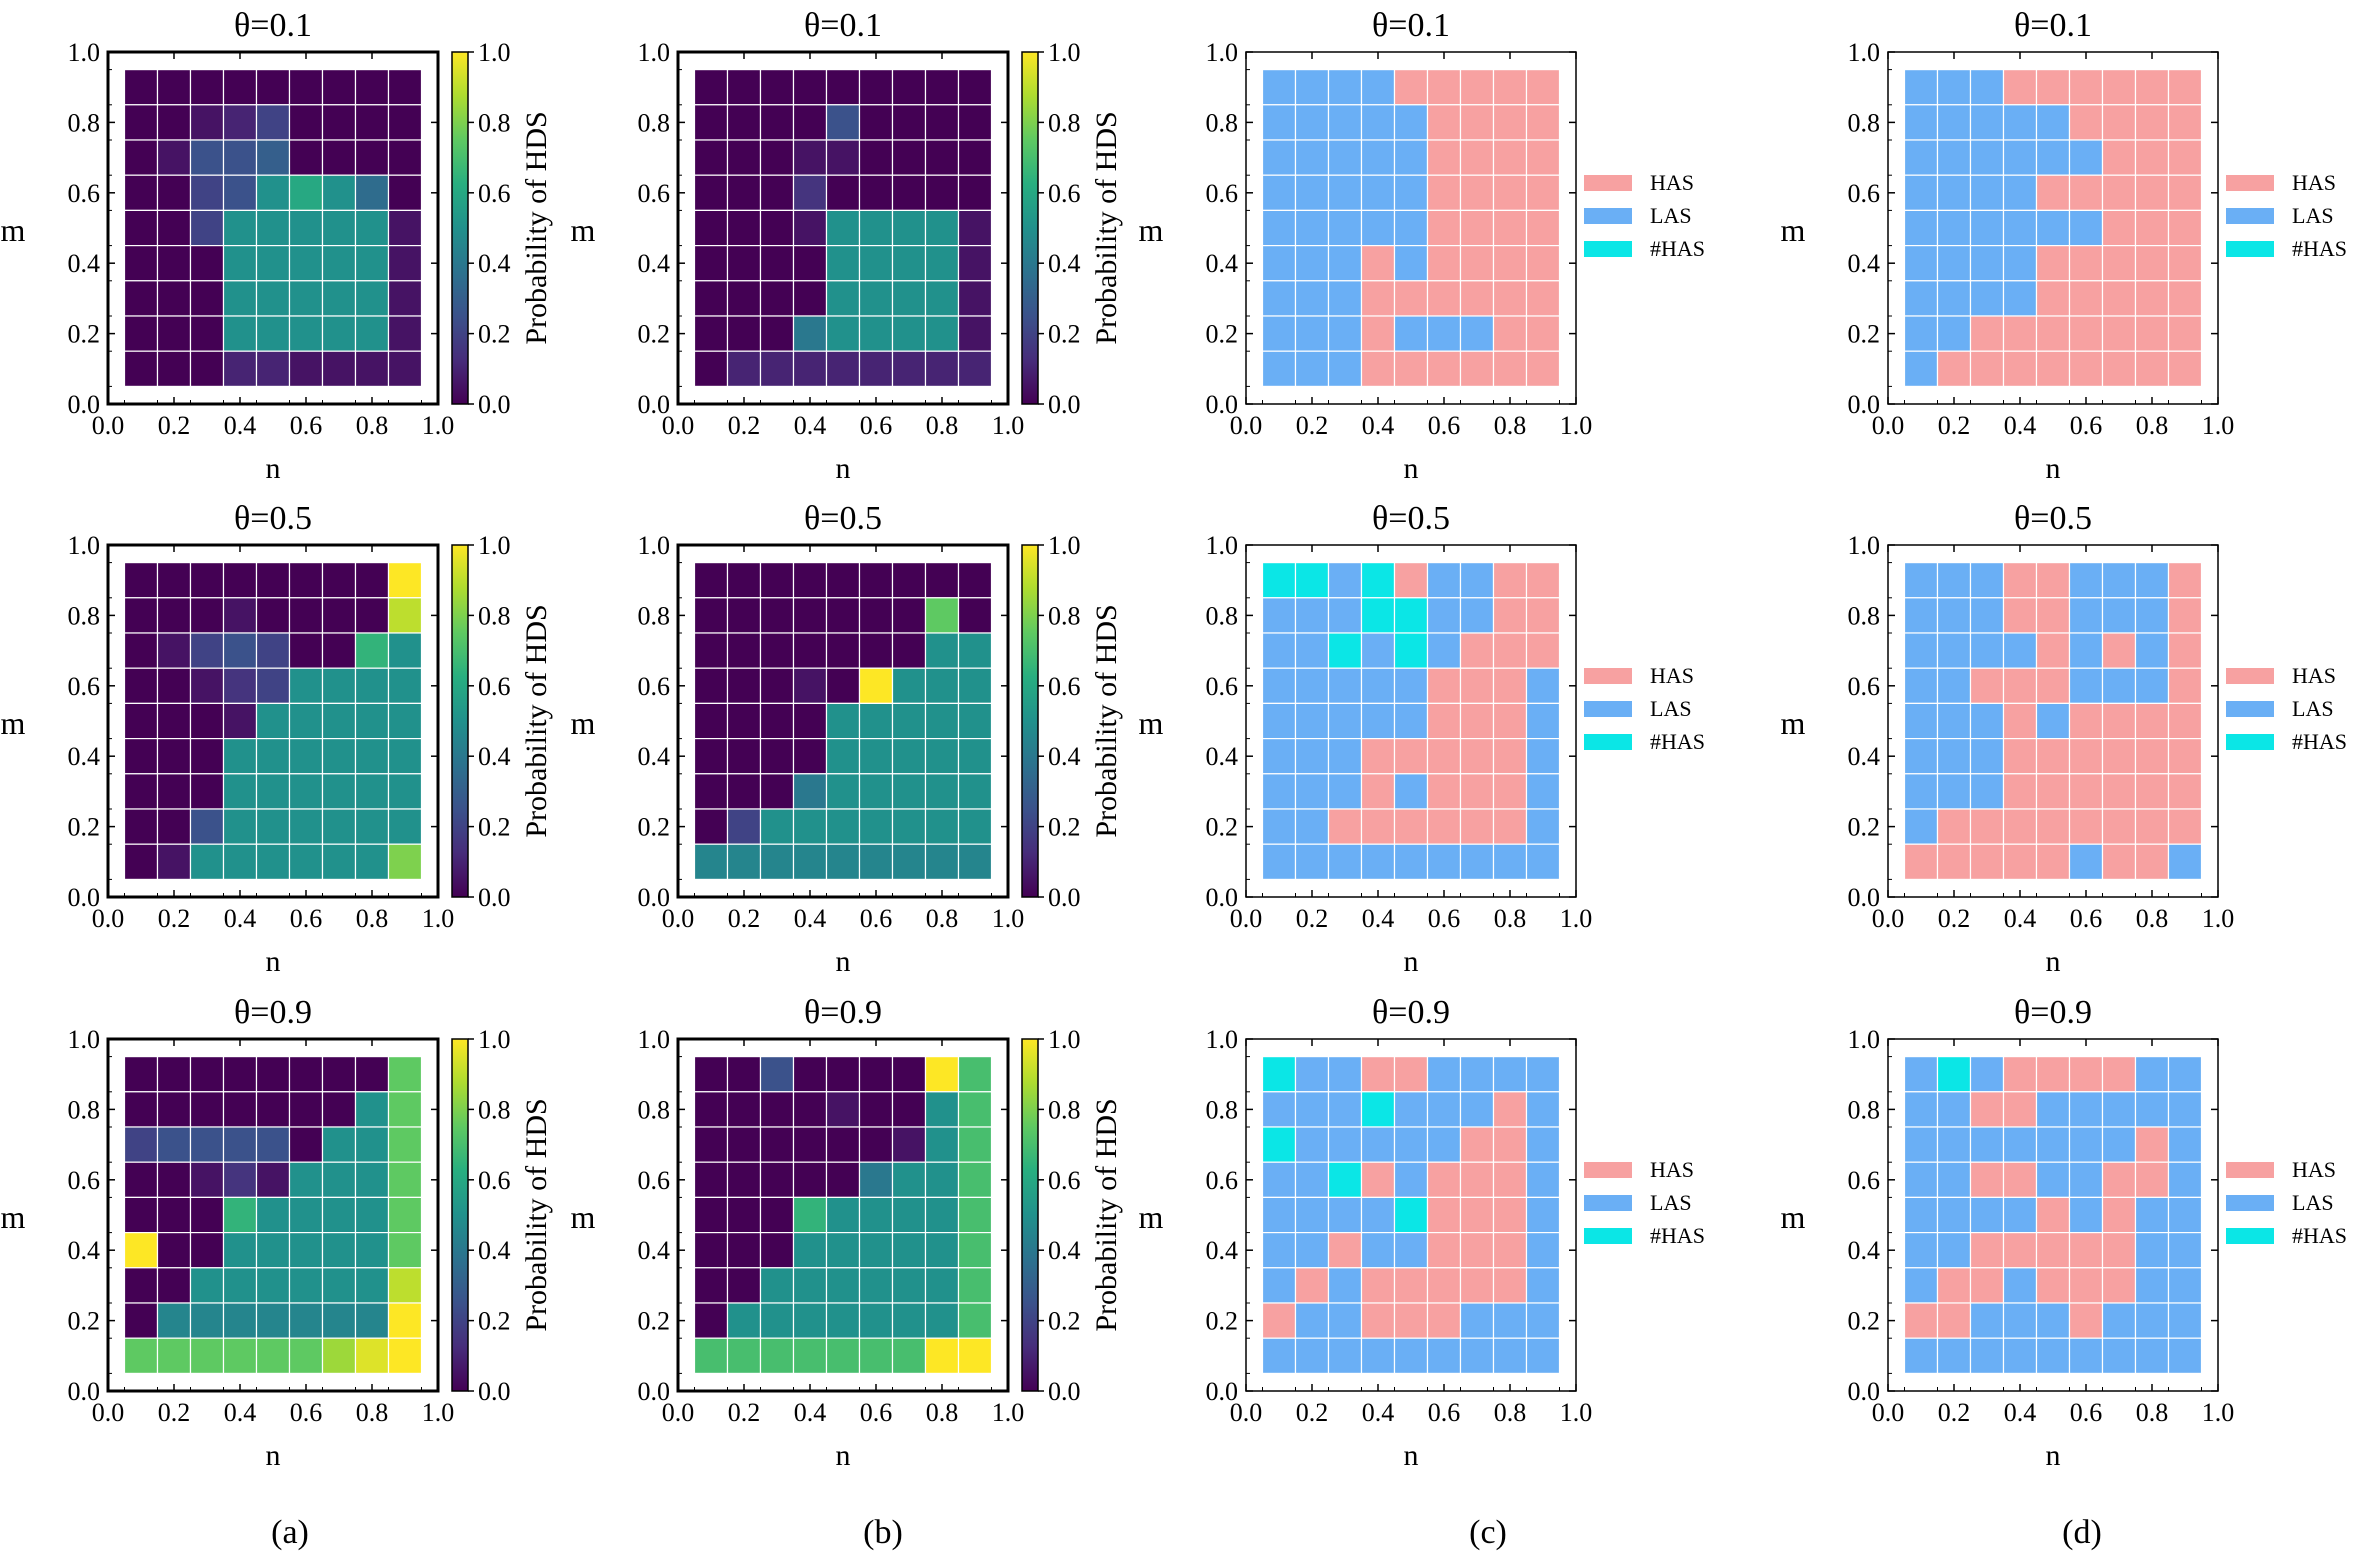 Image resolution: width=2355 pixels, height=1562 pixels. What do you see at coordinates (2152, 425) in the screenshot?
I see `x-tick-label: 0.8` at bounding box center [2152, 425].